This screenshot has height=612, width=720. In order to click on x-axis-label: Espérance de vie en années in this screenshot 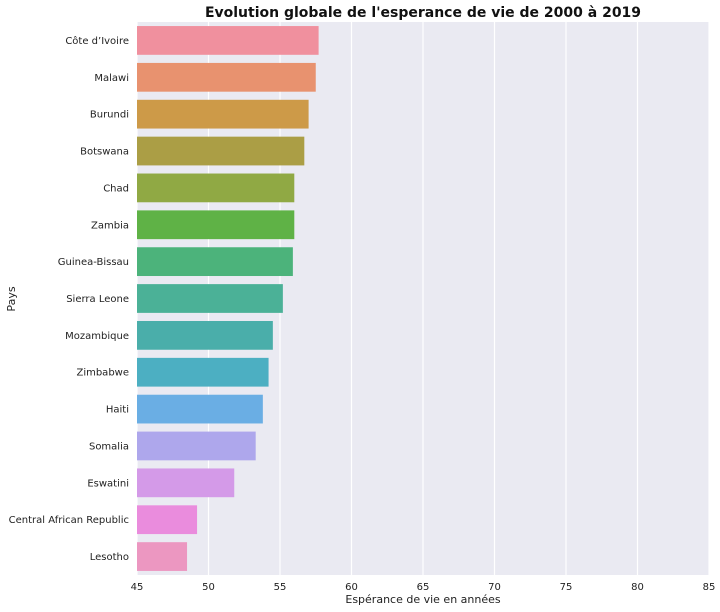, I will do `click(423, 599)`.